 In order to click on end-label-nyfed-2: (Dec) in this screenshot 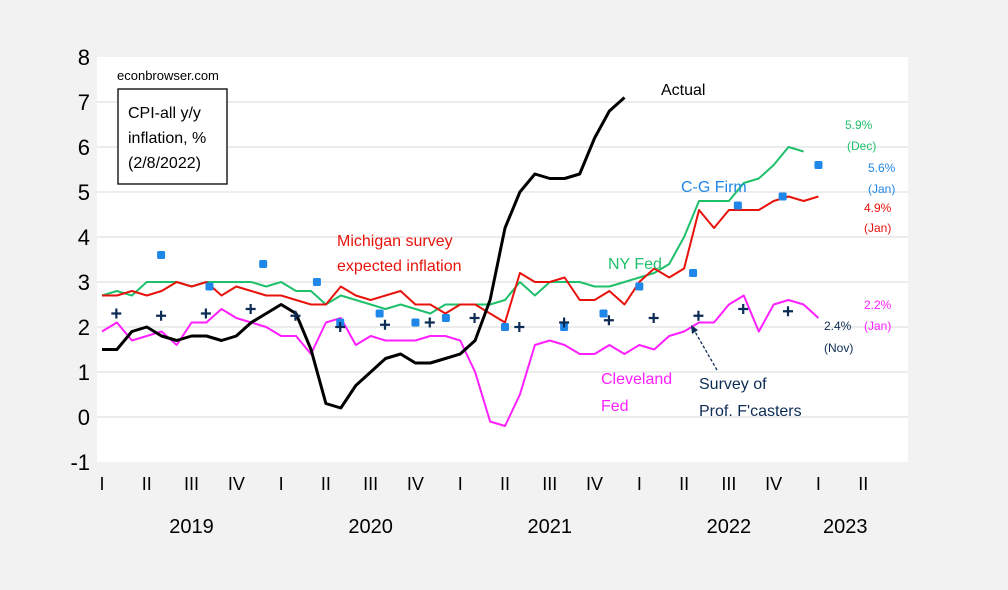, I will do `click(861, 146)`.